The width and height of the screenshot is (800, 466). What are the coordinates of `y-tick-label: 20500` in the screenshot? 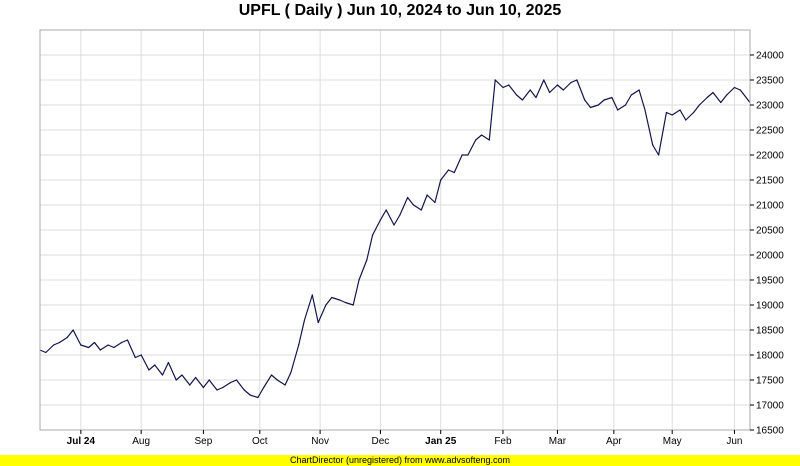 It's located at (770, 231).